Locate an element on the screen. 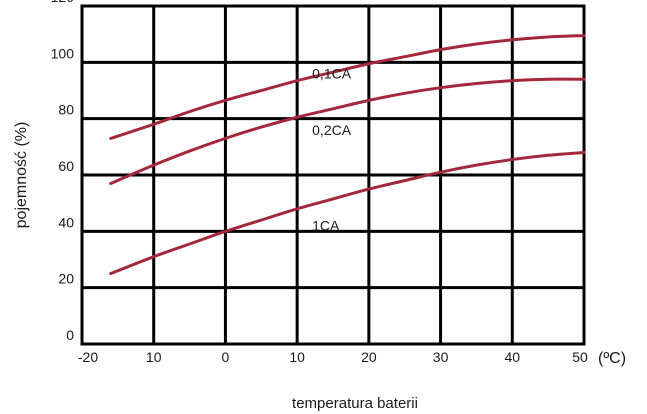 This screenshot has width=647, height=414. y-axis-title: pojemność (%) is located at coordinates (21, 175).